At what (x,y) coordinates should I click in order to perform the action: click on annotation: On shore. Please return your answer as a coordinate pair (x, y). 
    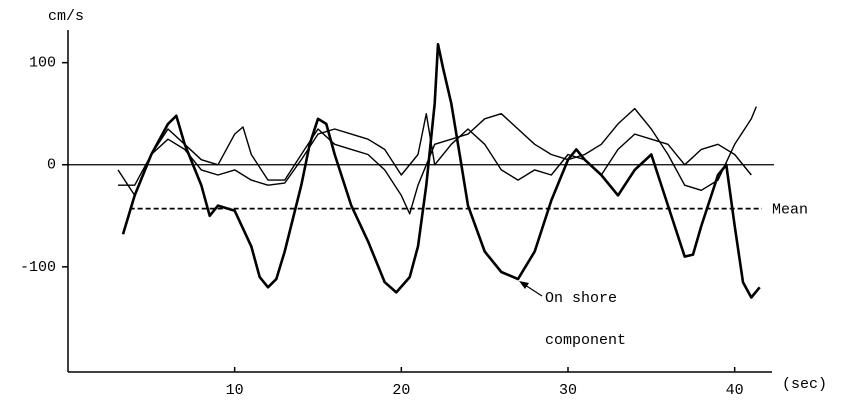
    Looking at the image, I should click on (581, 298).